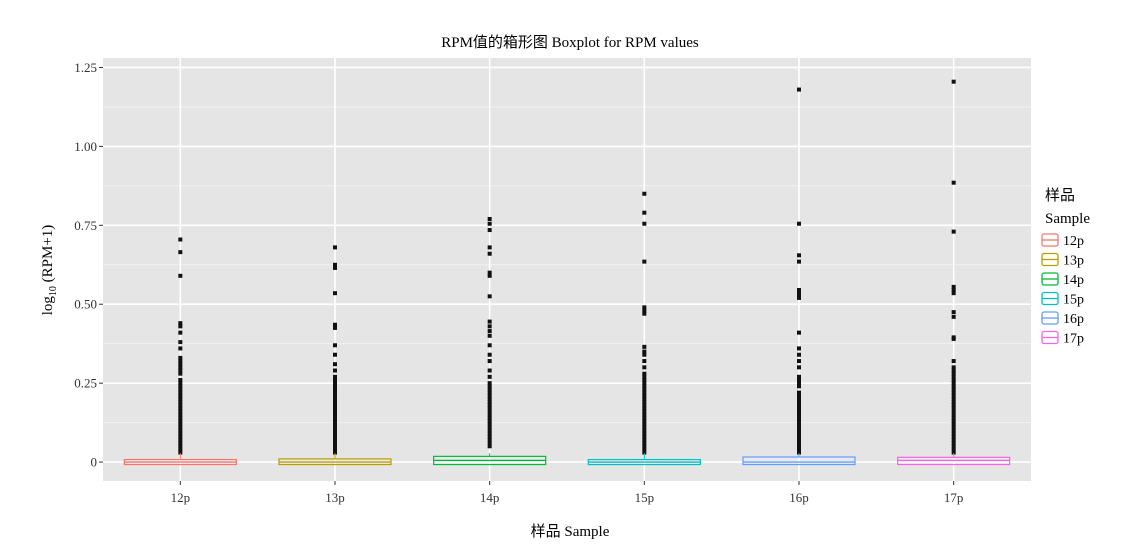 This screenshot has height=559, width=1142. I want to click on legend-title-line2: Sample, so click(1067, 219).